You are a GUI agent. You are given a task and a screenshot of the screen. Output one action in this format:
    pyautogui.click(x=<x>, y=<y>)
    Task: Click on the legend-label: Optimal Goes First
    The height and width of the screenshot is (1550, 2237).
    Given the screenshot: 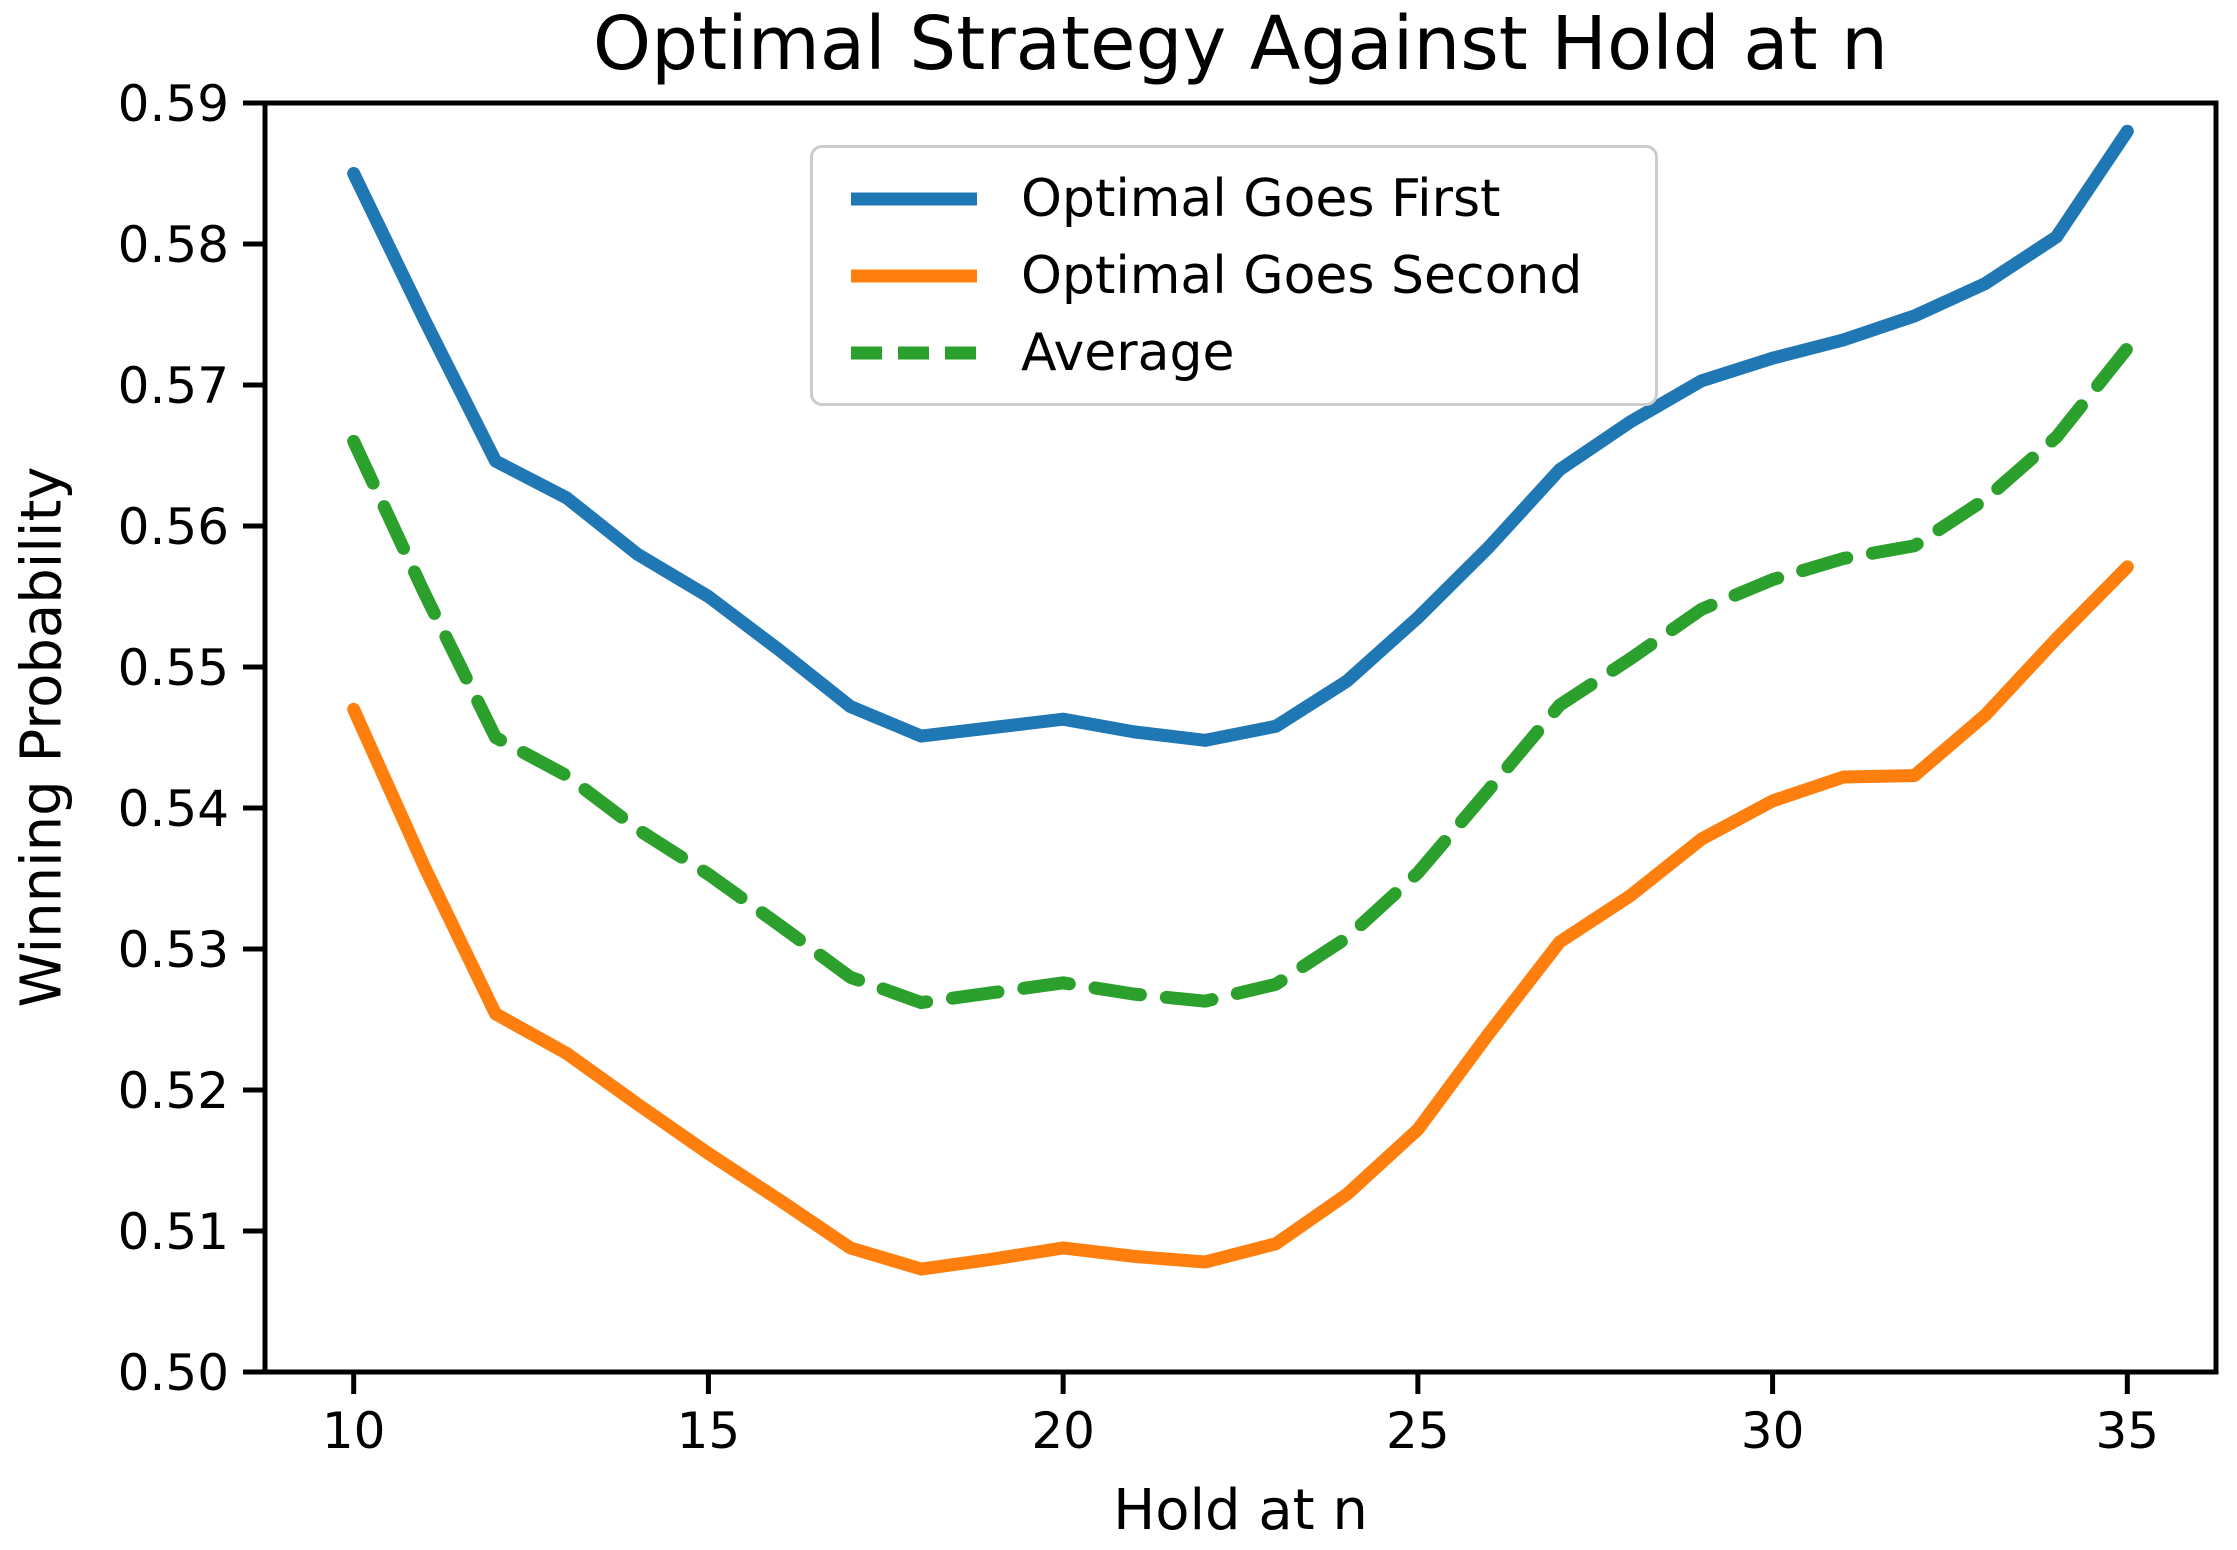 What is the action you would take?
    pyautogui.click(x=1261, y=198)
    